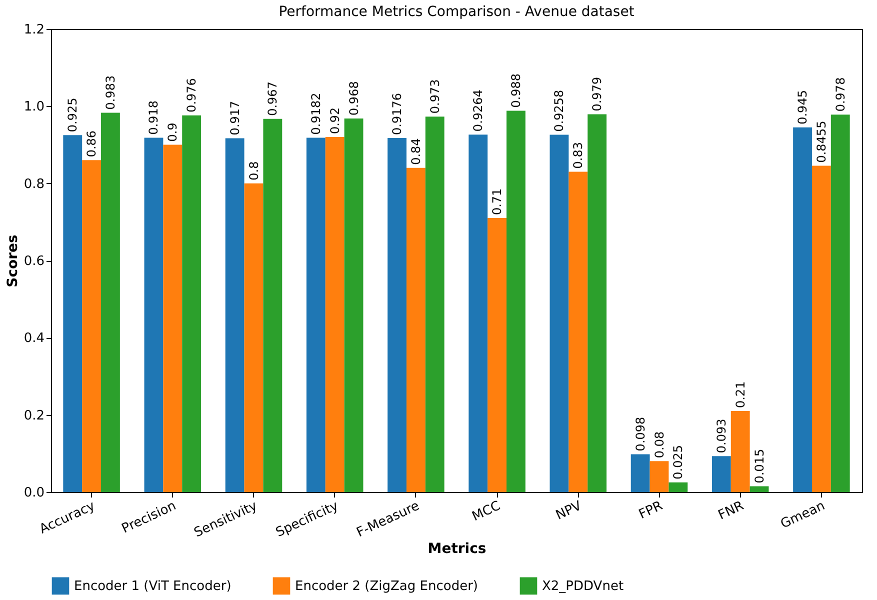 This screenshot has width=877, height=600. What do you see at coordinates (34, 493) in the screenshot?
I see `y-tick-label: 0.0` at bounding box center [34, 493].